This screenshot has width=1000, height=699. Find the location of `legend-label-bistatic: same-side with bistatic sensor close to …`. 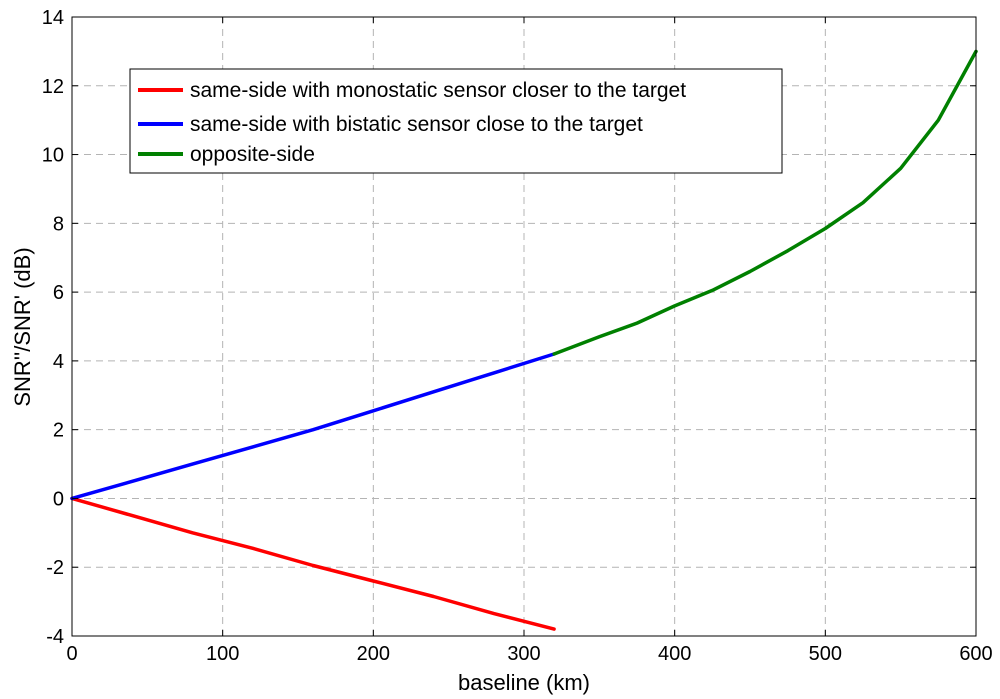

legend-label-bistatic: same-side with bistatic sensor close to … is located at coordinates (416, 124).